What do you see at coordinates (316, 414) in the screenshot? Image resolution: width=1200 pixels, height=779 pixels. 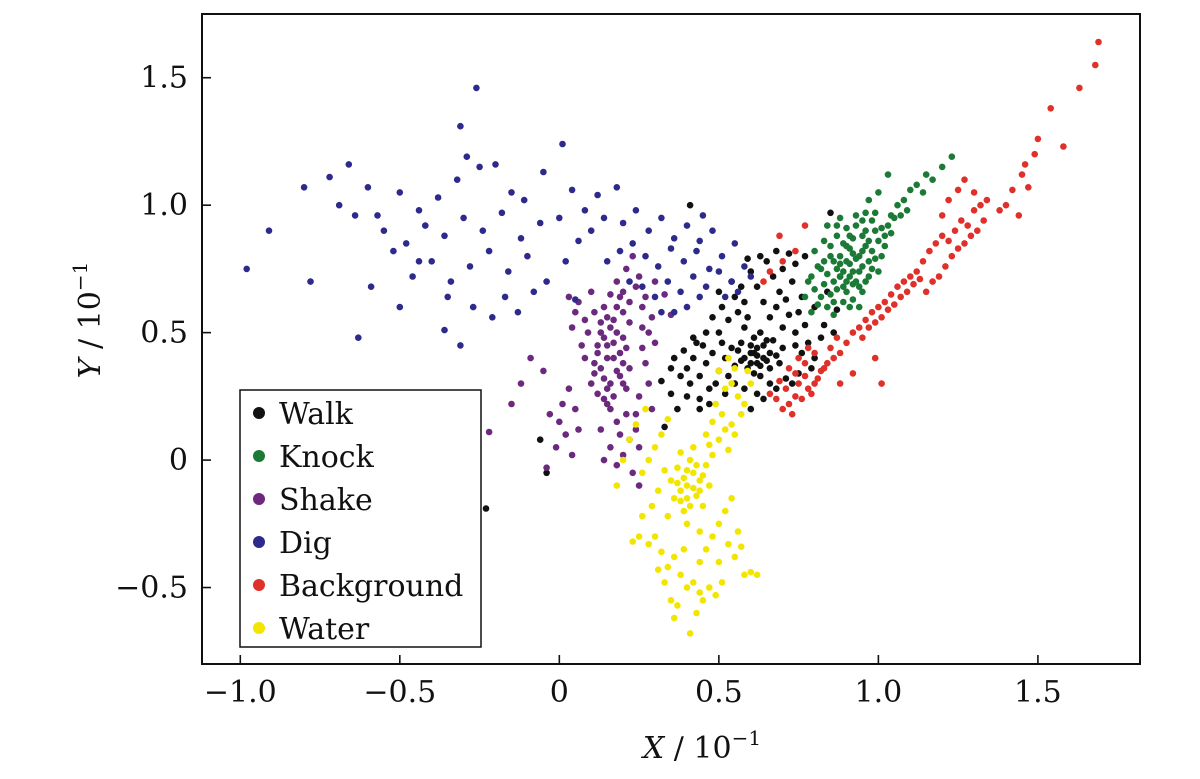 I see `legend-label: Walk` at bounding box center [316, 414].